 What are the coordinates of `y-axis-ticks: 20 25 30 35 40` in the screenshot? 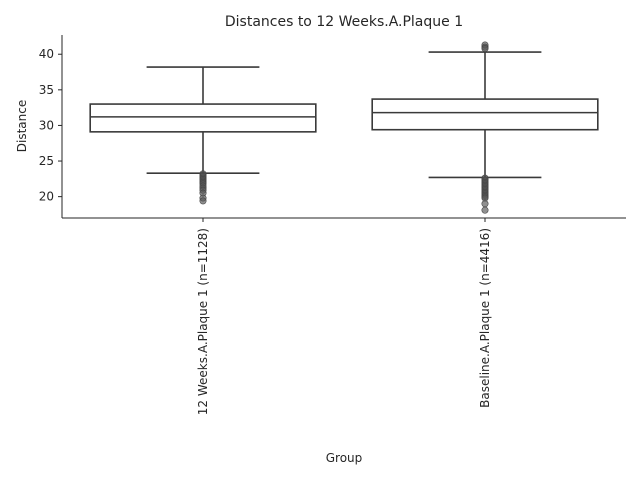 It's located at (50, 125).